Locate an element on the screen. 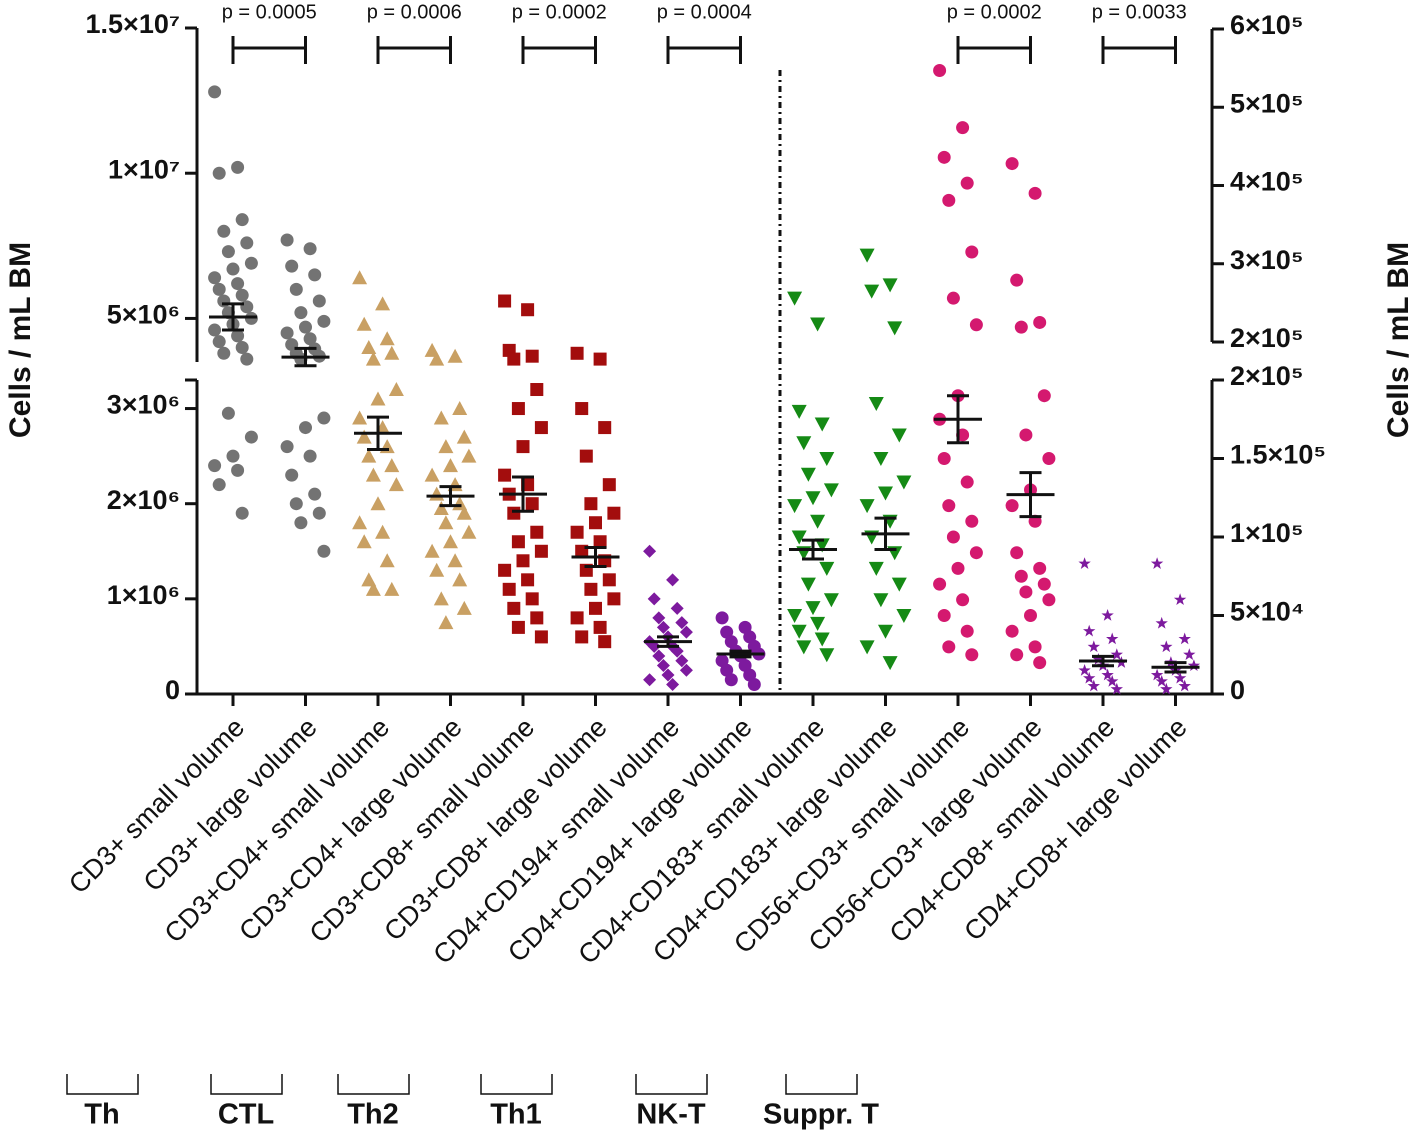  y-tick-label: 1×10⁷ is located at coordinates (144, 169).